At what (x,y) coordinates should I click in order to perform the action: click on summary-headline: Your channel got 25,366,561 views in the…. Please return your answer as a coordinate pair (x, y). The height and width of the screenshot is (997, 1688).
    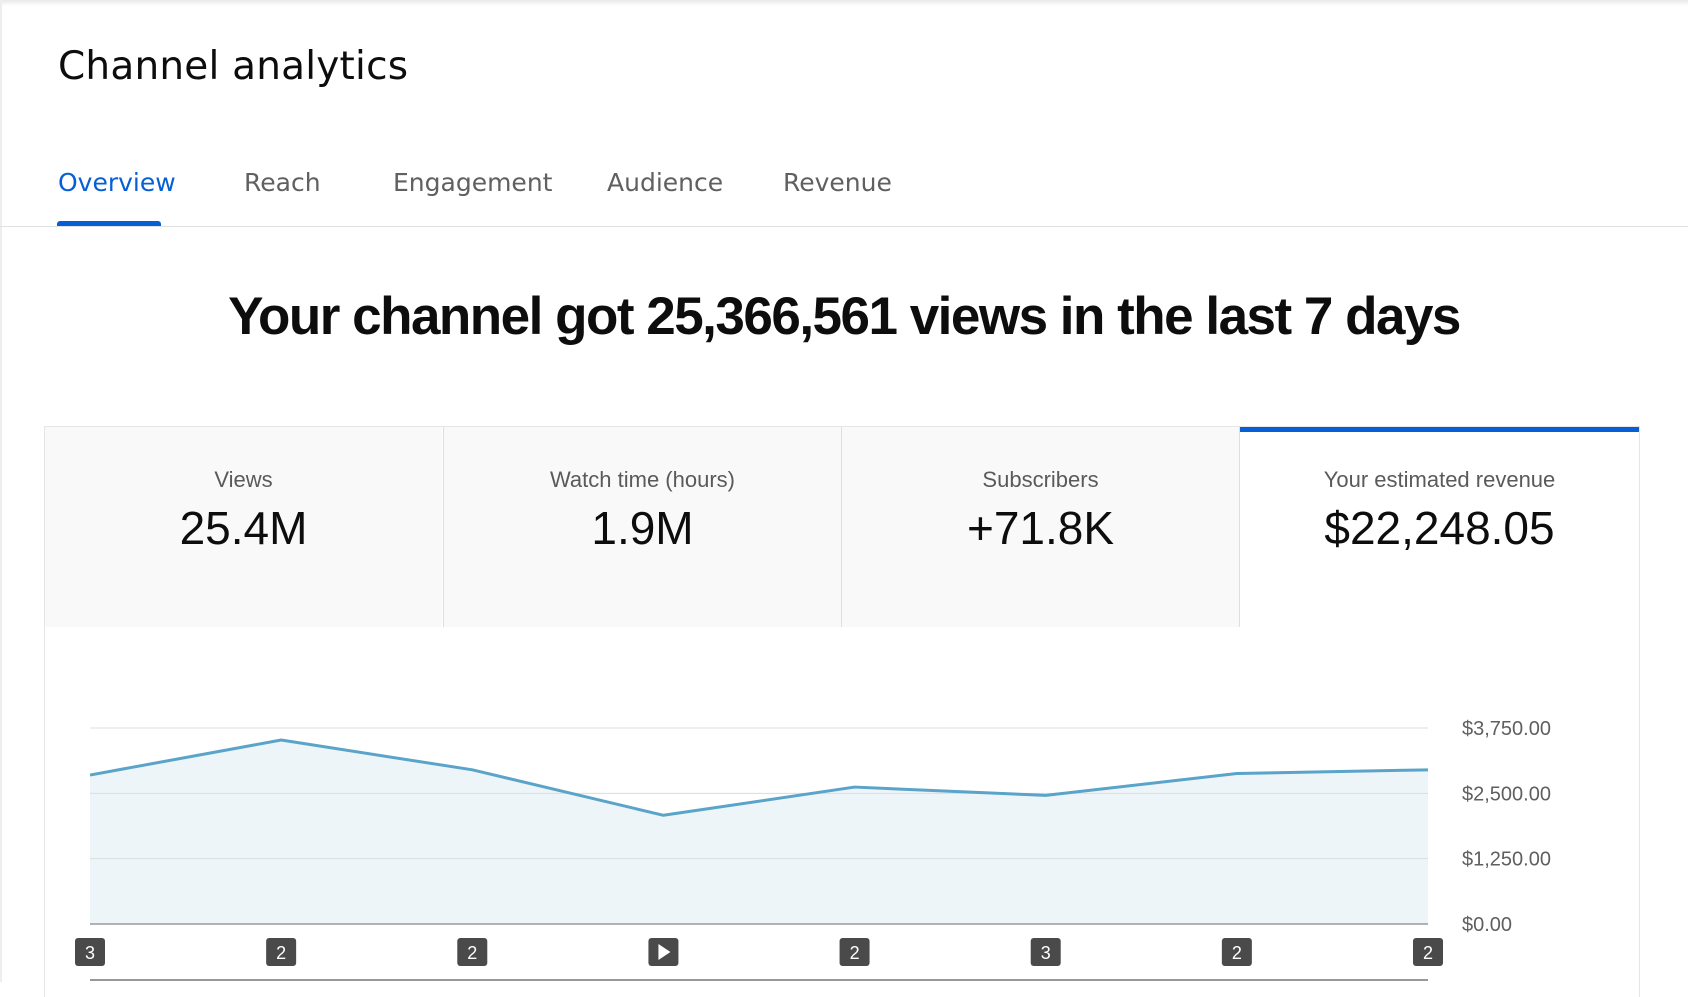
    Looking at the image, I should click on (844, 316).